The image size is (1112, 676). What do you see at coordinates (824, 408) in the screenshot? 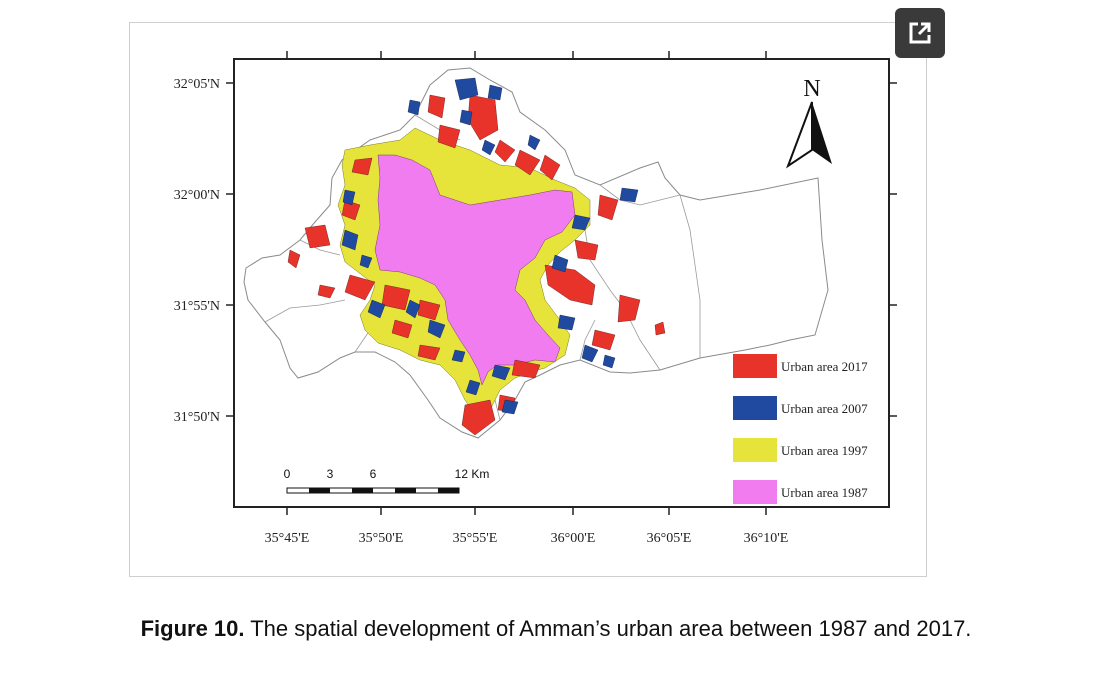
I see `legend-label: Urban area 2007` at bounding box center [824, 408].